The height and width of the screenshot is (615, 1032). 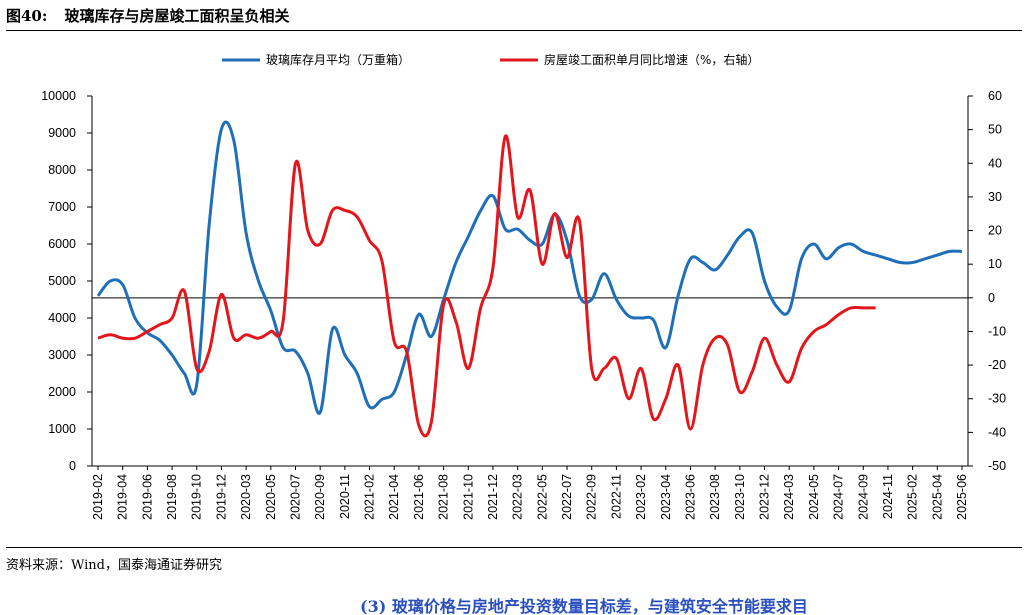 I want to click on x-axis-tick-label: 2024-03, so click(x=789, y=497).